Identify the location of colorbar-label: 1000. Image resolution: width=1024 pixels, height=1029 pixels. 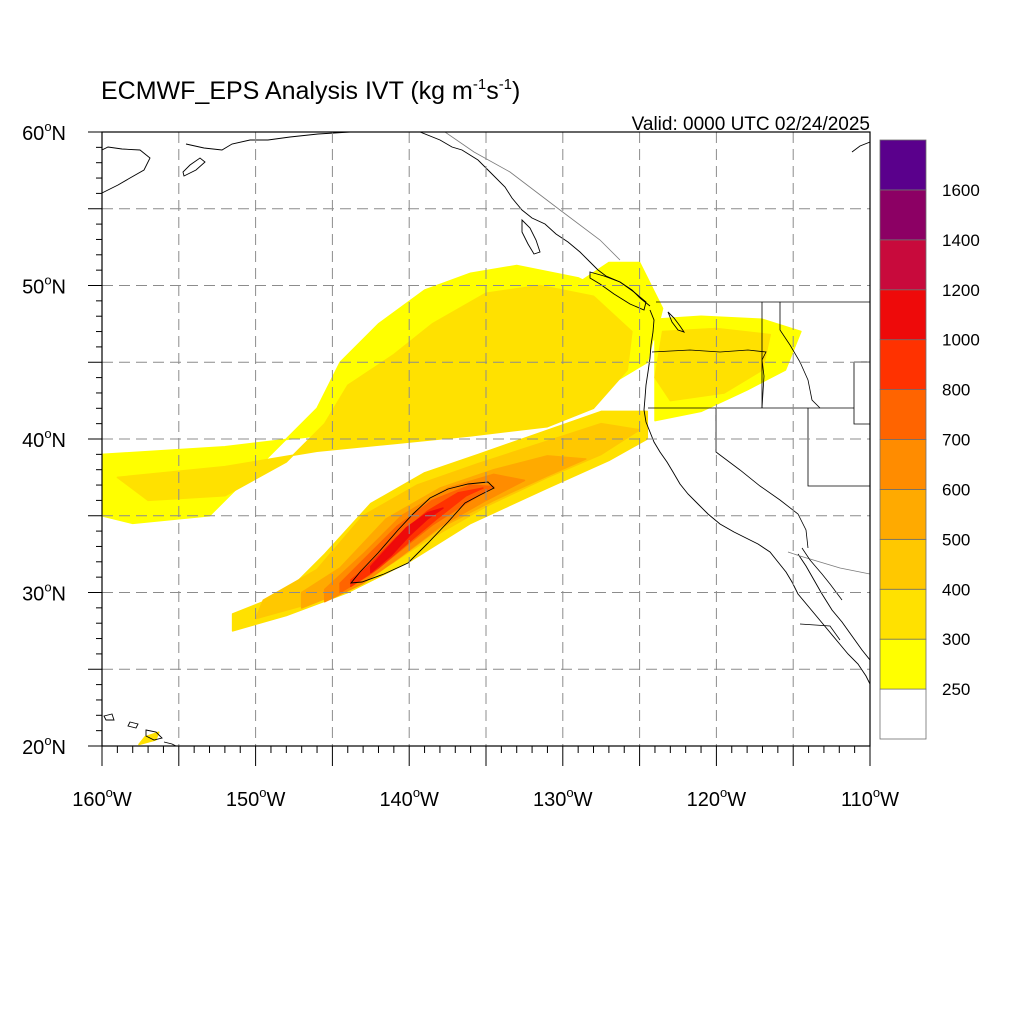
(961, 340).